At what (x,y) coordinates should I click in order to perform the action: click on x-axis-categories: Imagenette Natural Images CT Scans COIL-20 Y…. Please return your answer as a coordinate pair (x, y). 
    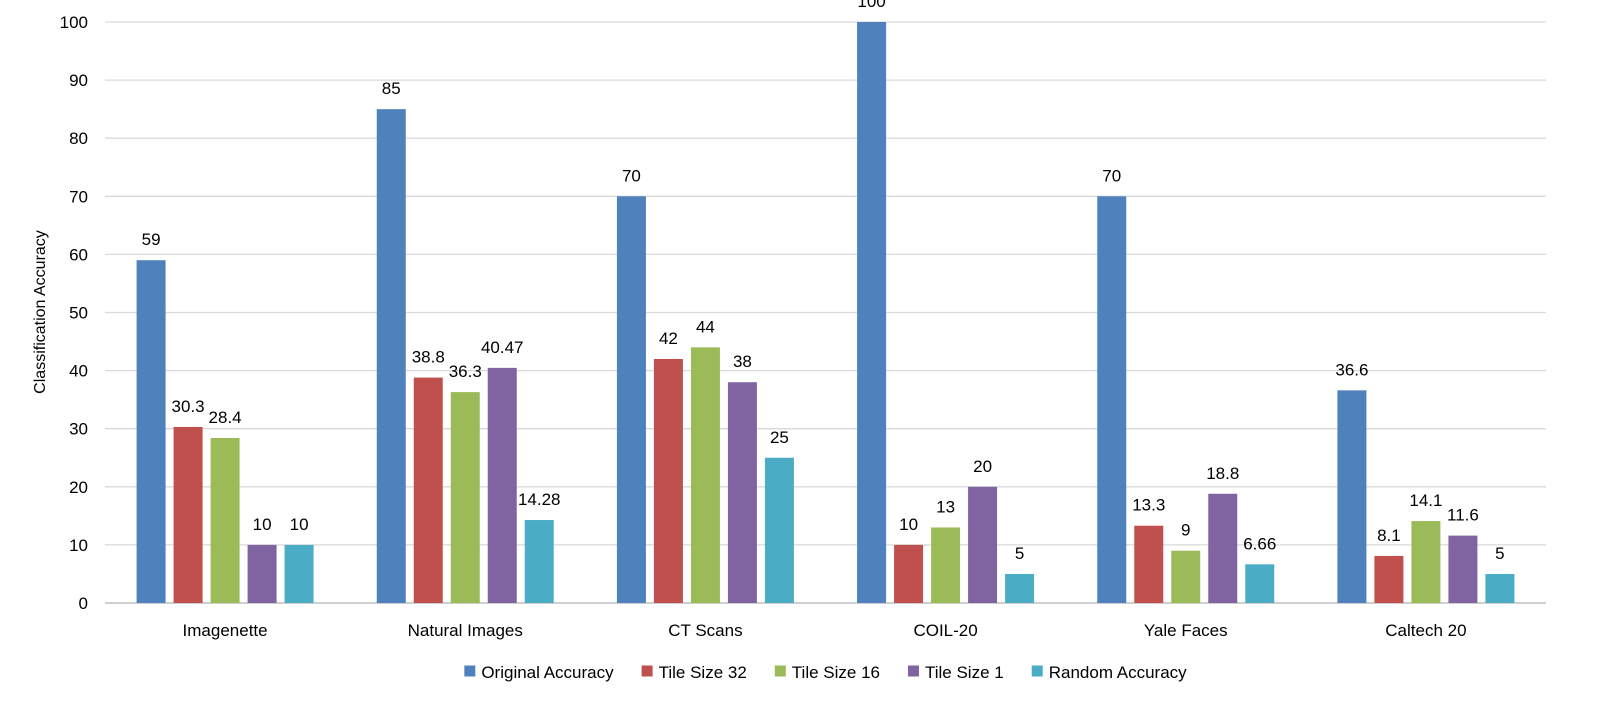
    Looking at the image, I should click on (825, 630).